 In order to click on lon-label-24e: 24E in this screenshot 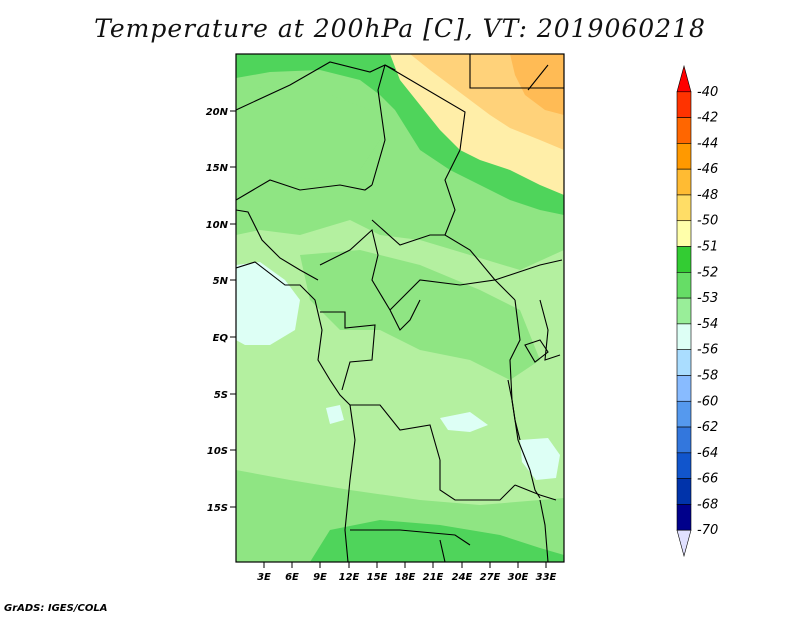, I will do `click(462, 577)`.